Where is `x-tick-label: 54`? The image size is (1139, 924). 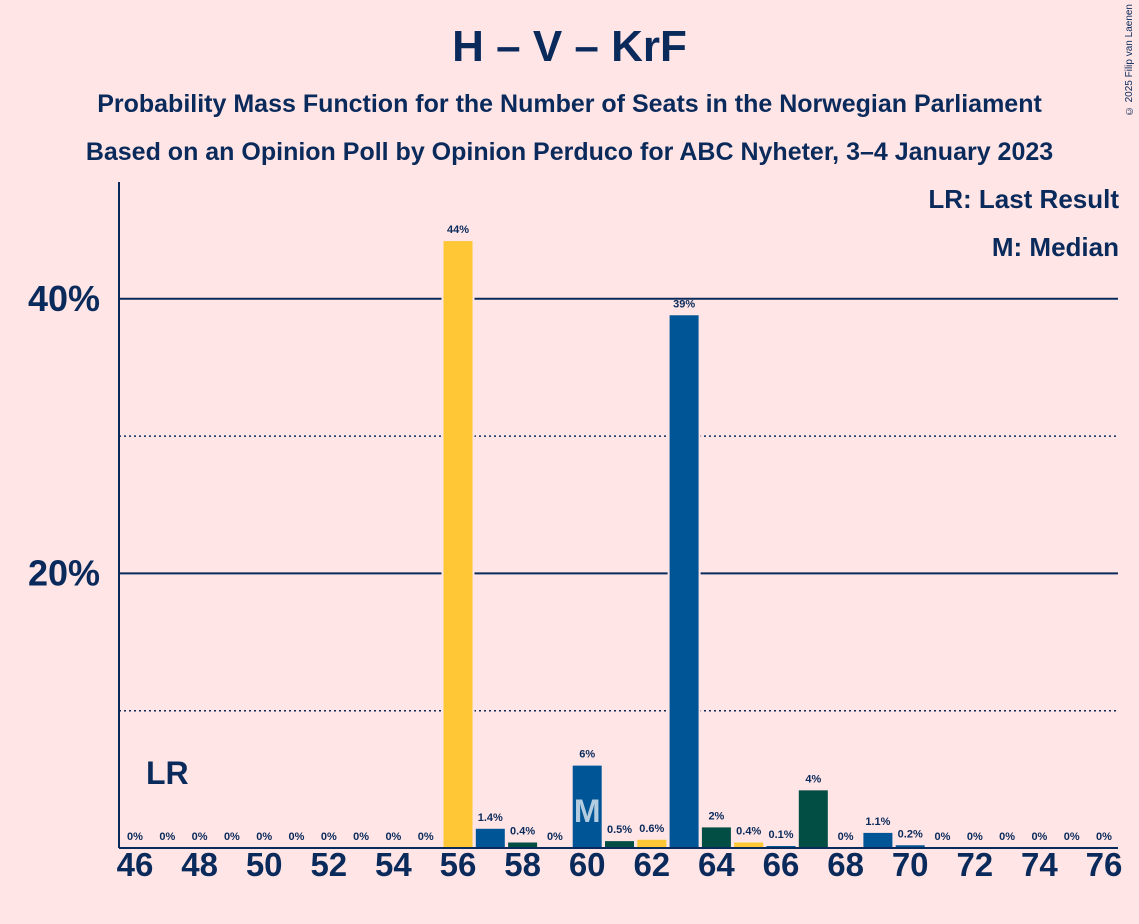 x-tick-label: 54 is located at coordinates (393, 864).